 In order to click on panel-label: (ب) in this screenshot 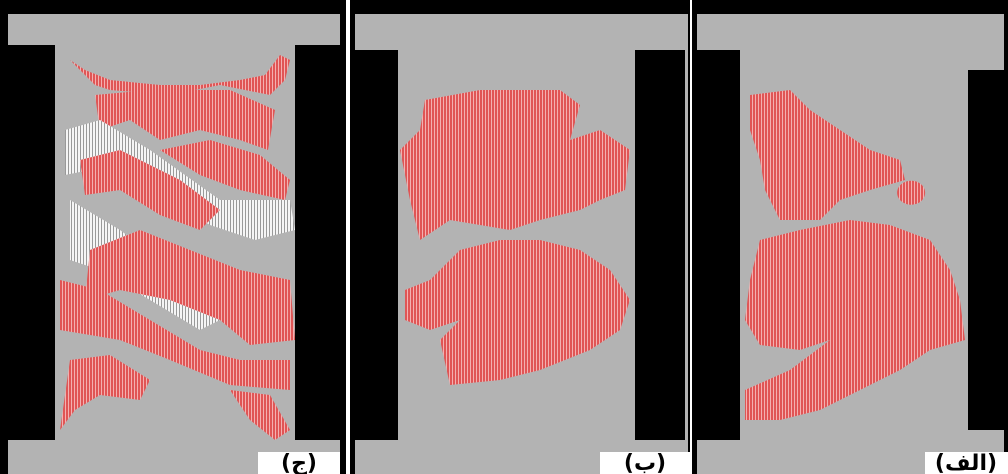, I will do `click(645, 462)`.